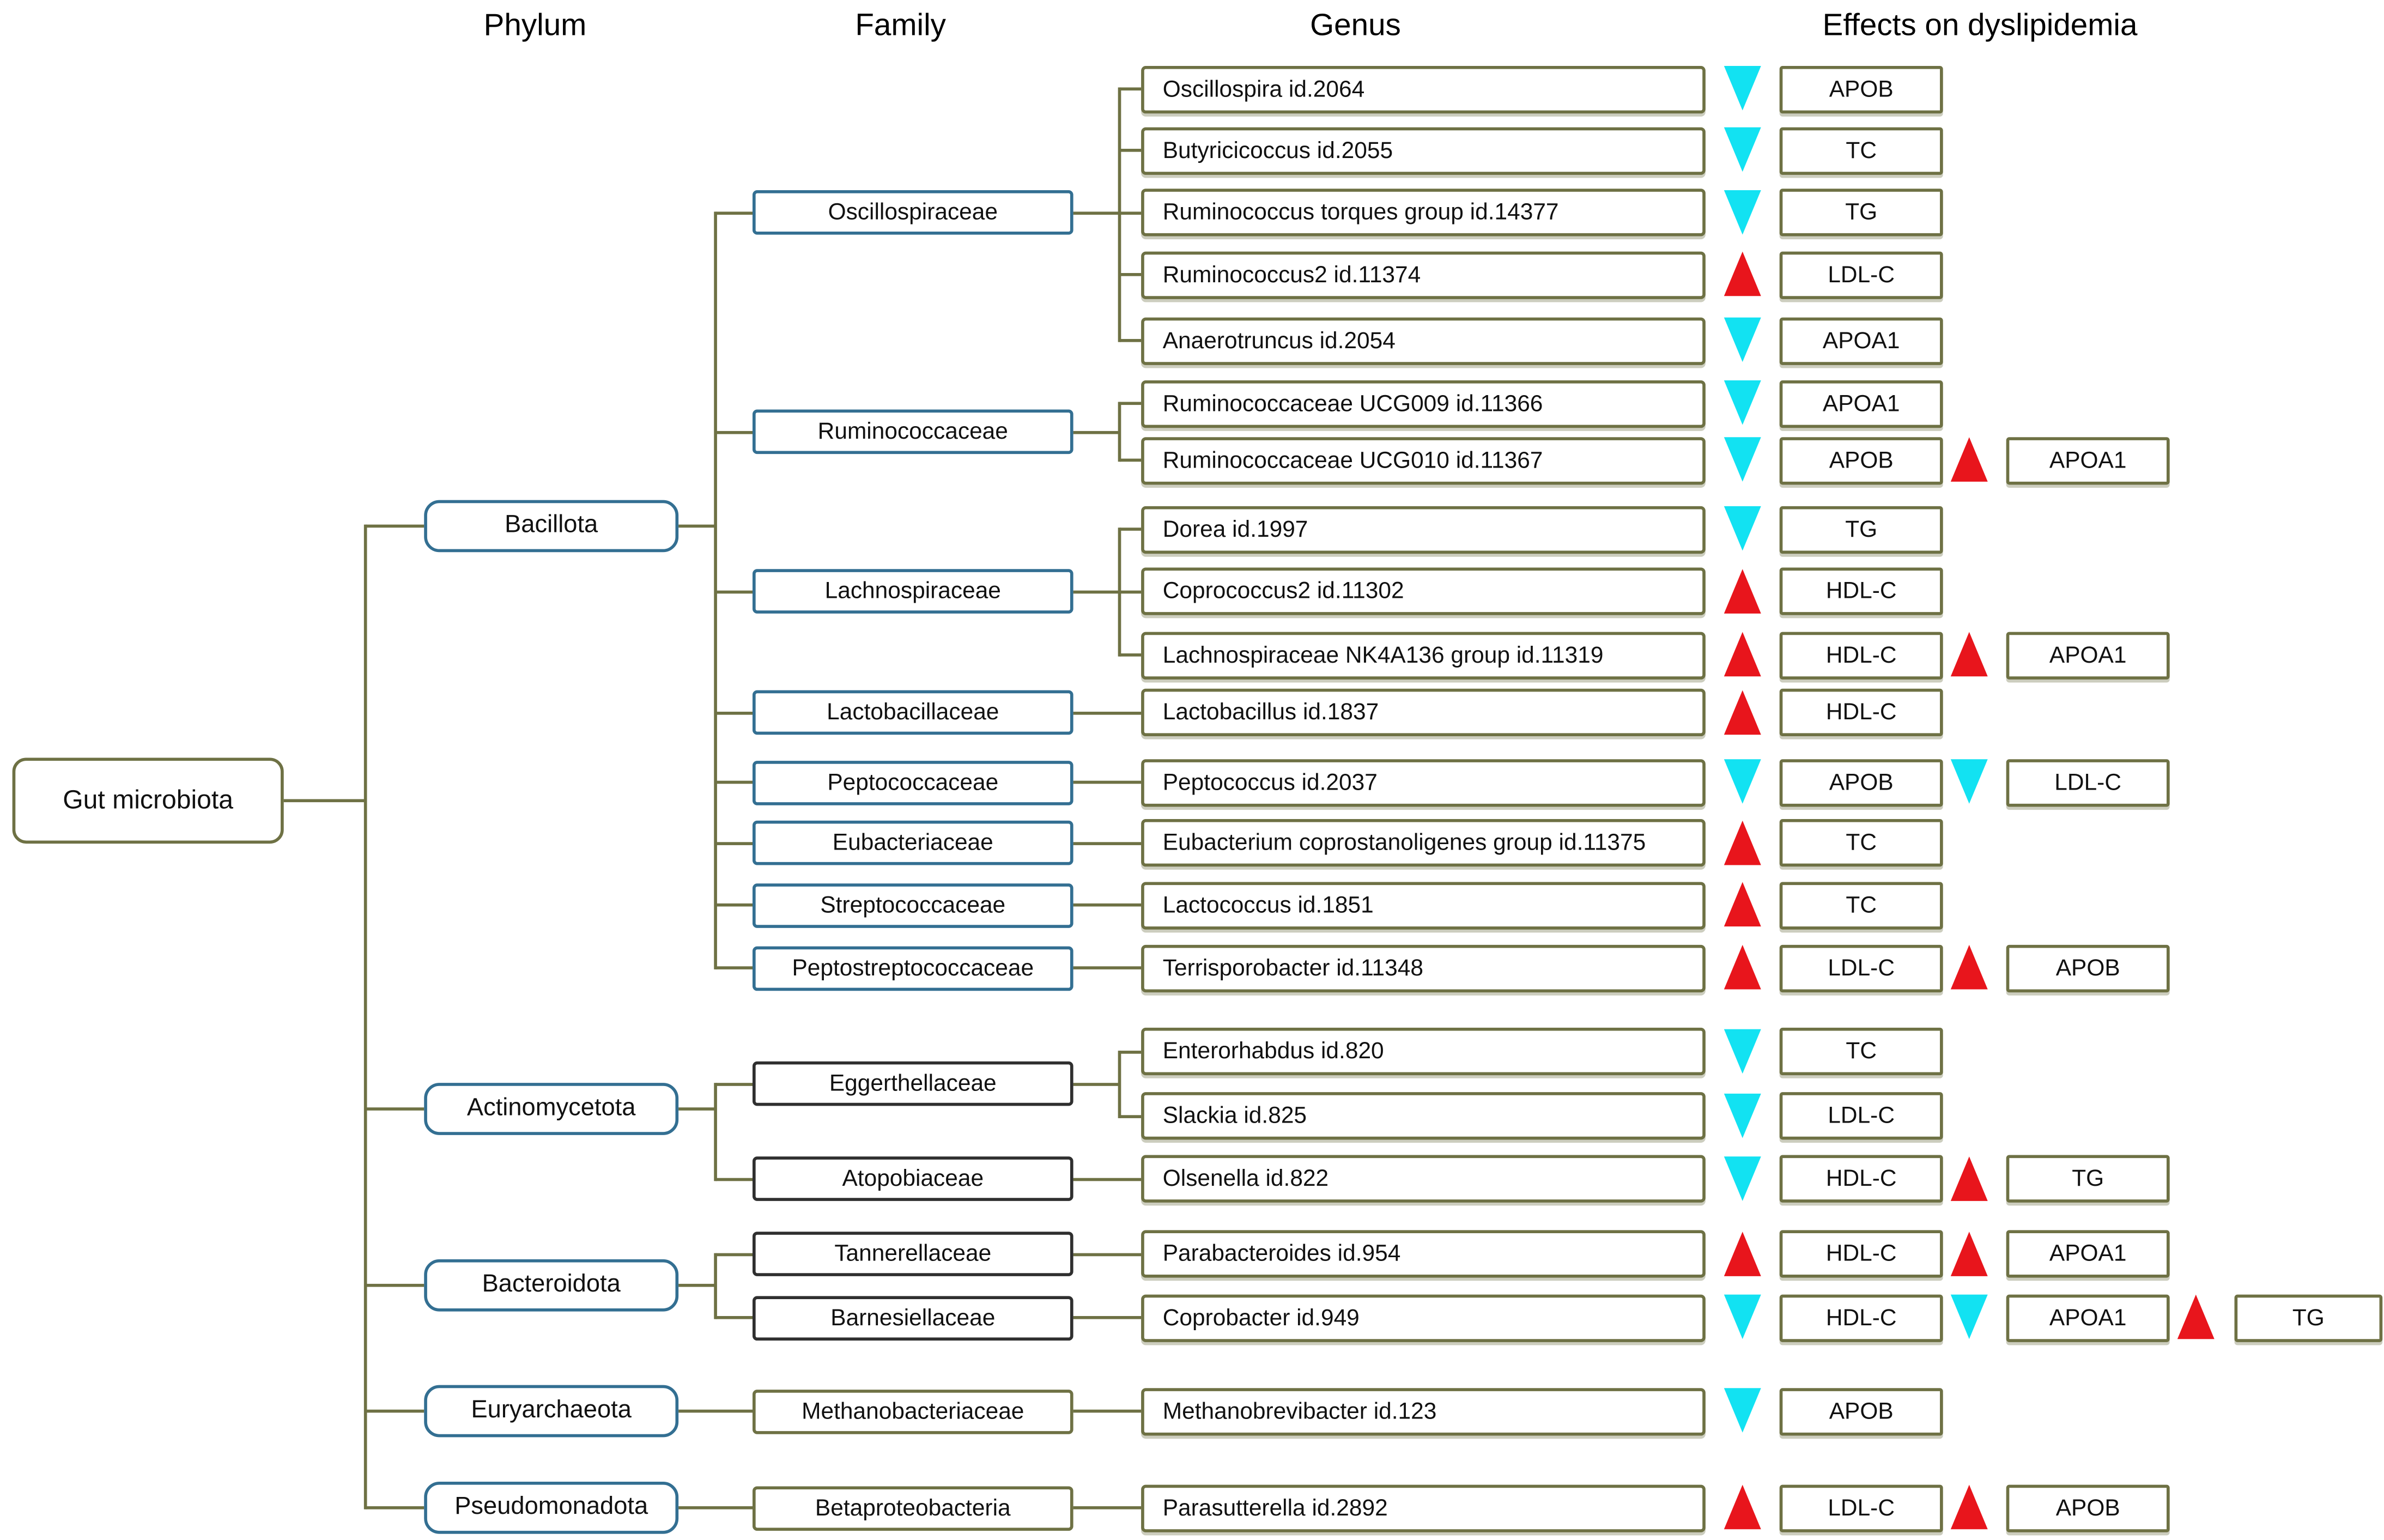 The height and width of the screenshot is (1540, 2384). Describe the element at coordinates (1423, 460) in the screenshot. I see `genus-box-ruminococcaceae-ucg010-id-11367: Ruminococcaceae UCG010 id.11367` at that location.